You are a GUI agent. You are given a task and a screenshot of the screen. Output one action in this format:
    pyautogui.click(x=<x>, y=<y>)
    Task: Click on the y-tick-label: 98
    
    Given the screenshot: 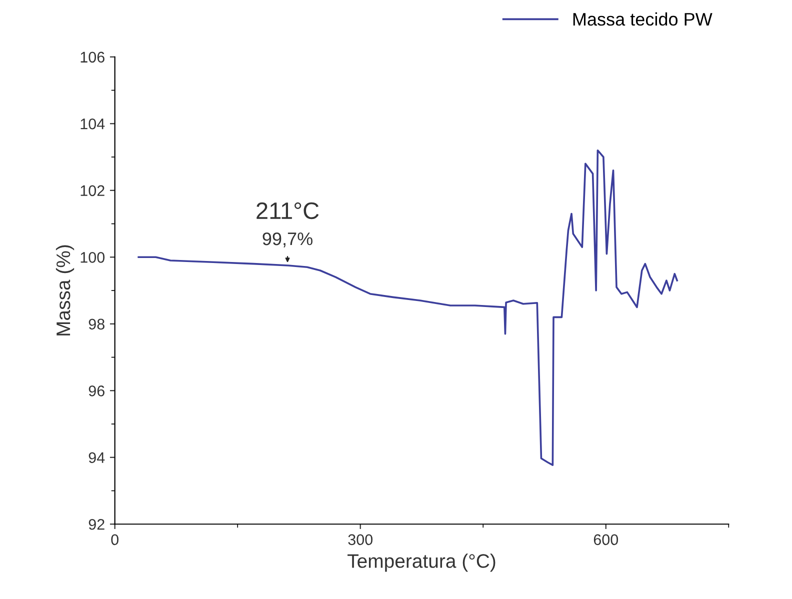 What is the action you would take?
    pyautogui.click(x=96, y=324)
    